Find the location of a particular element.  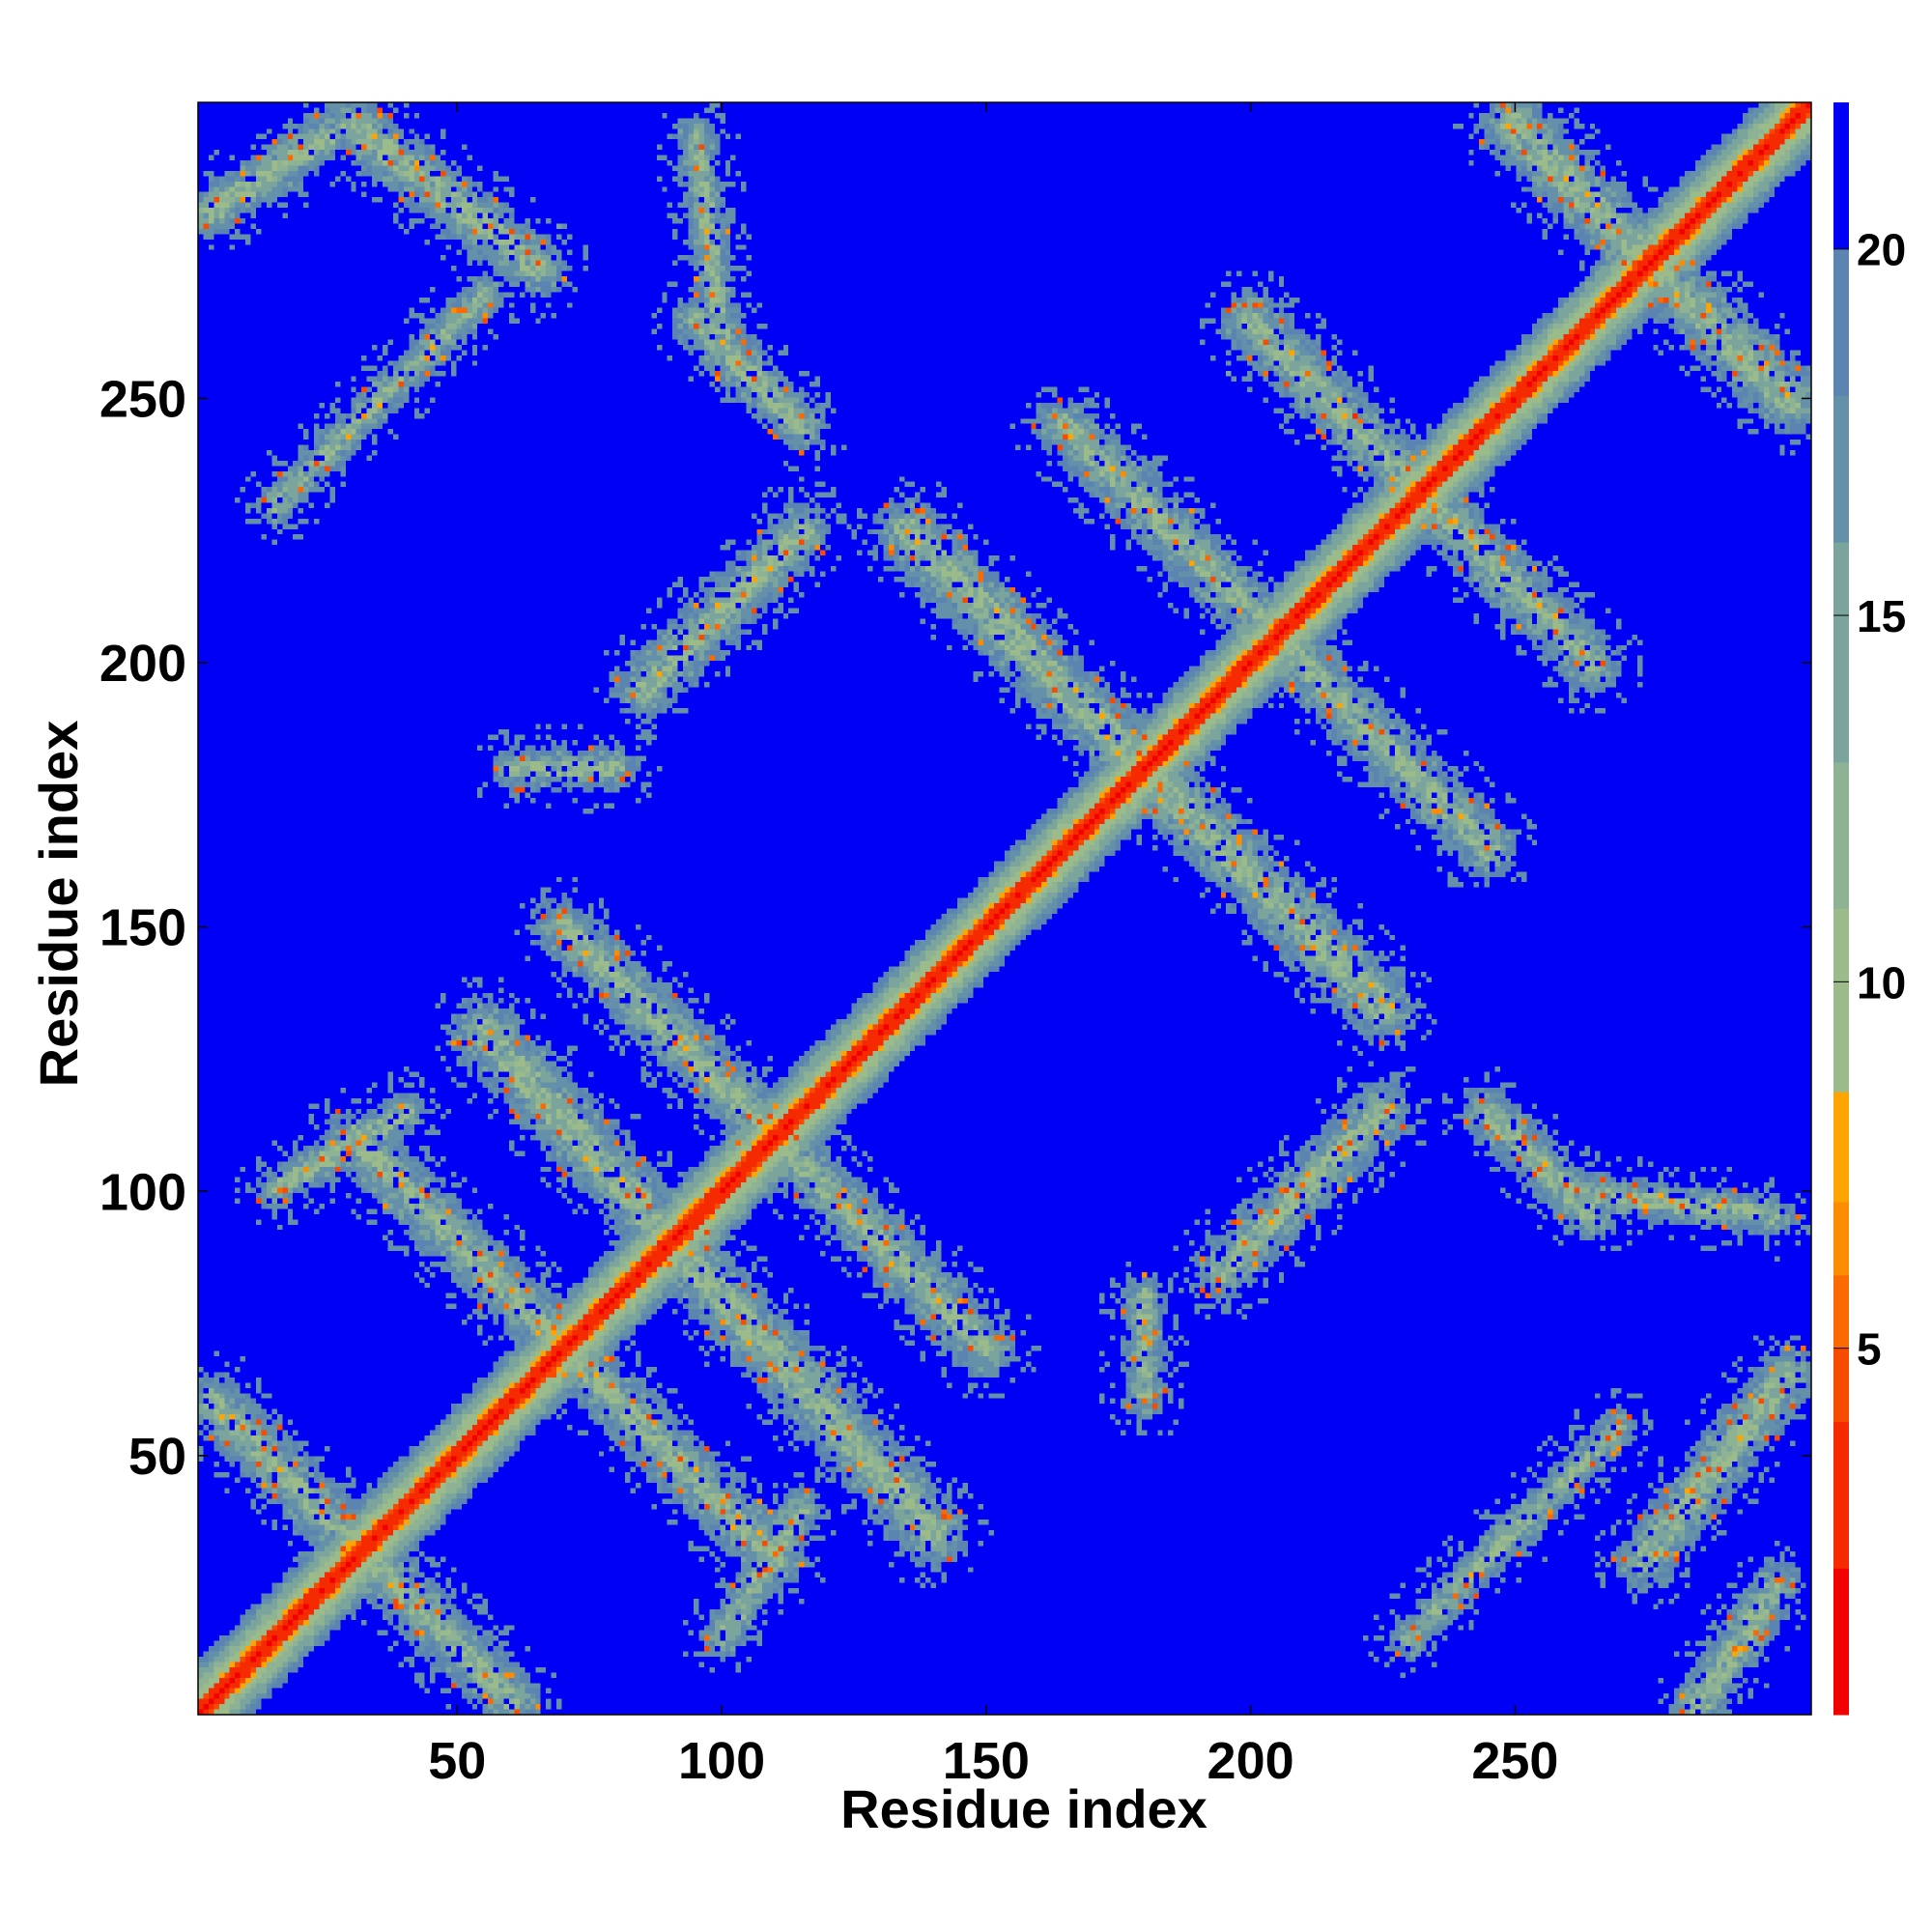

colorbar-tick-label: 15 is located at coordinates (1881, 616).